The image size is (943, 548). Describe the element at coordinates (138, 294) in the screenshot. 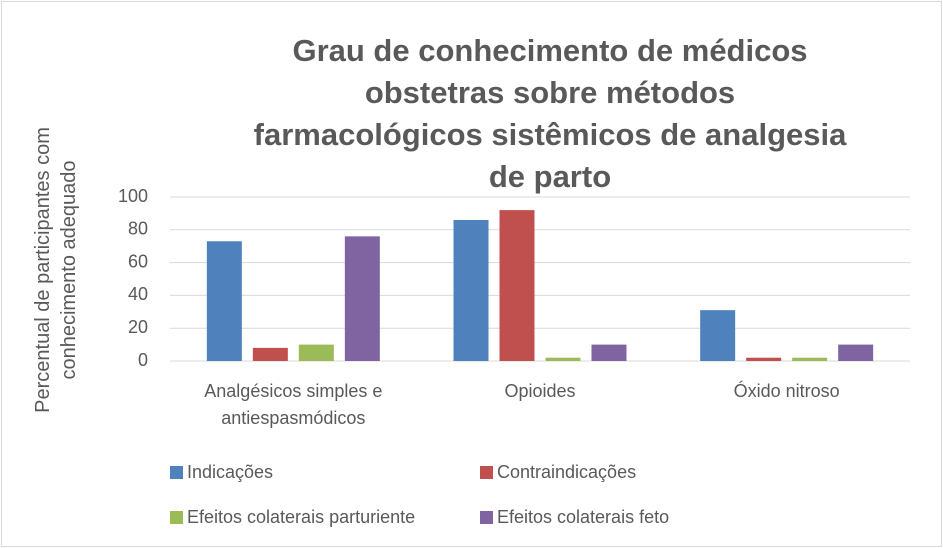

I see `y-tick-label: 40` at that location.